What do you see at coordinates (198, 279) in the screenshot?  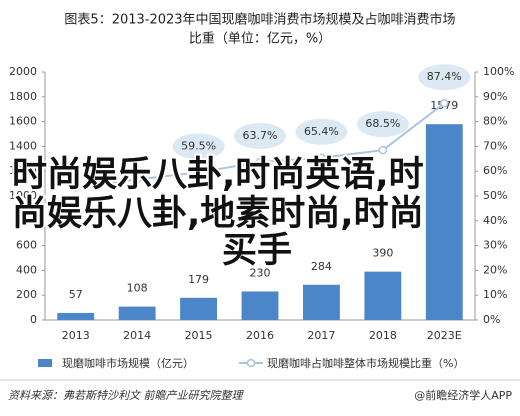 I see `data-label: 179` at bounding box center [198, 279].